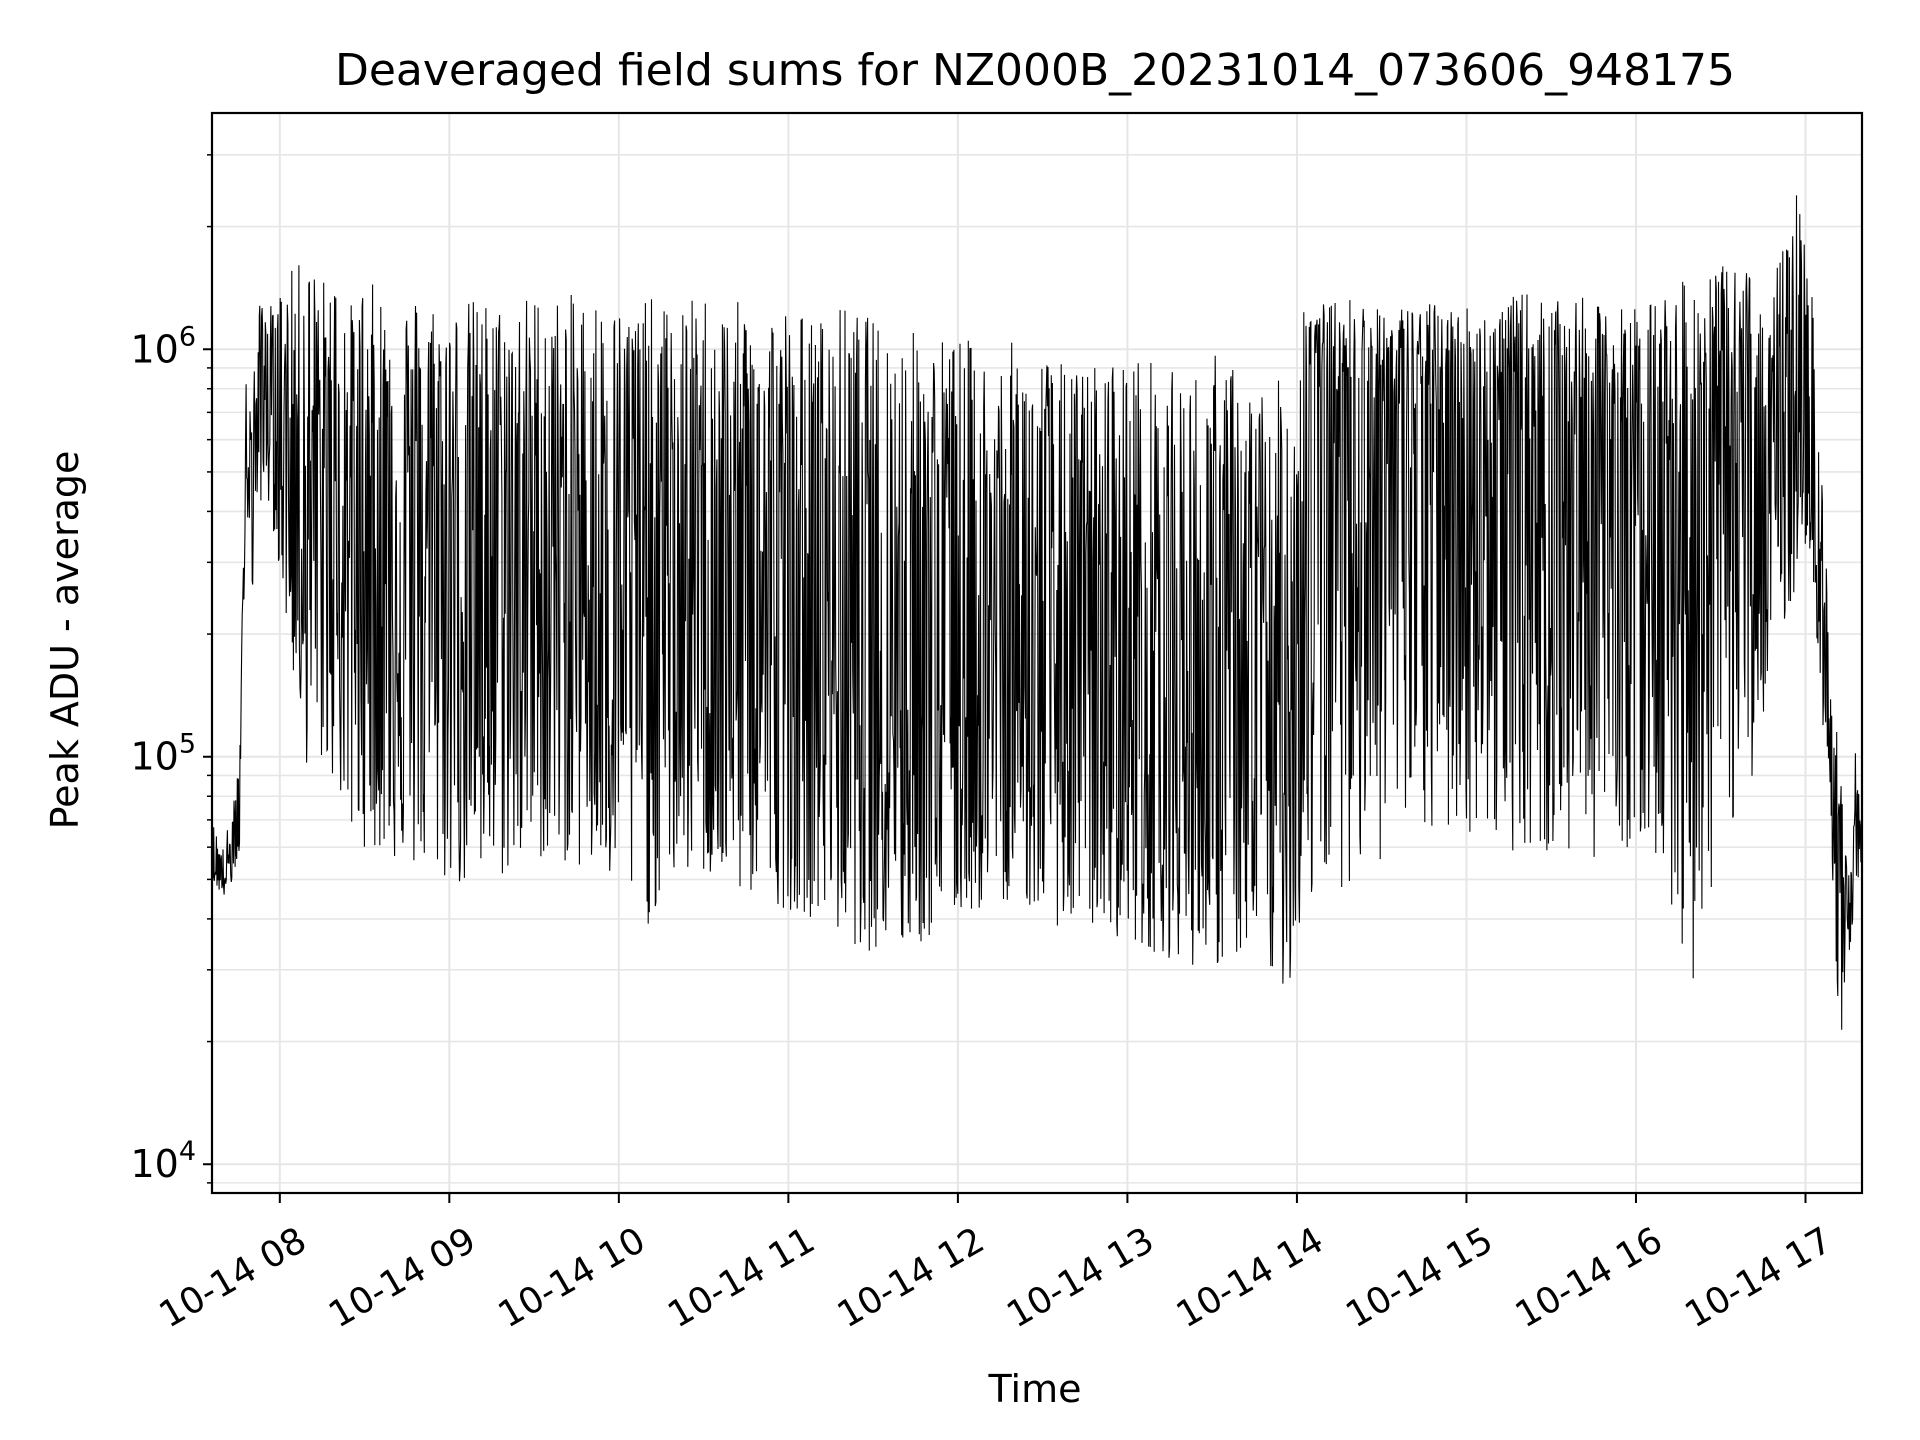 The height and width of the screenshot is (1440, 1920). I want to click on y-axis: 104 105 106, so click(171, 670).